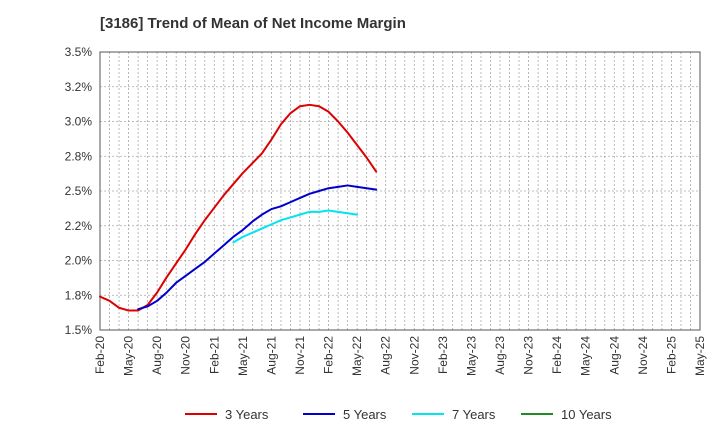  What do you see at coordinates (357, 356) in the screenshot?
I see `x-tick-label: May-22` at bounding box center [357, 356].